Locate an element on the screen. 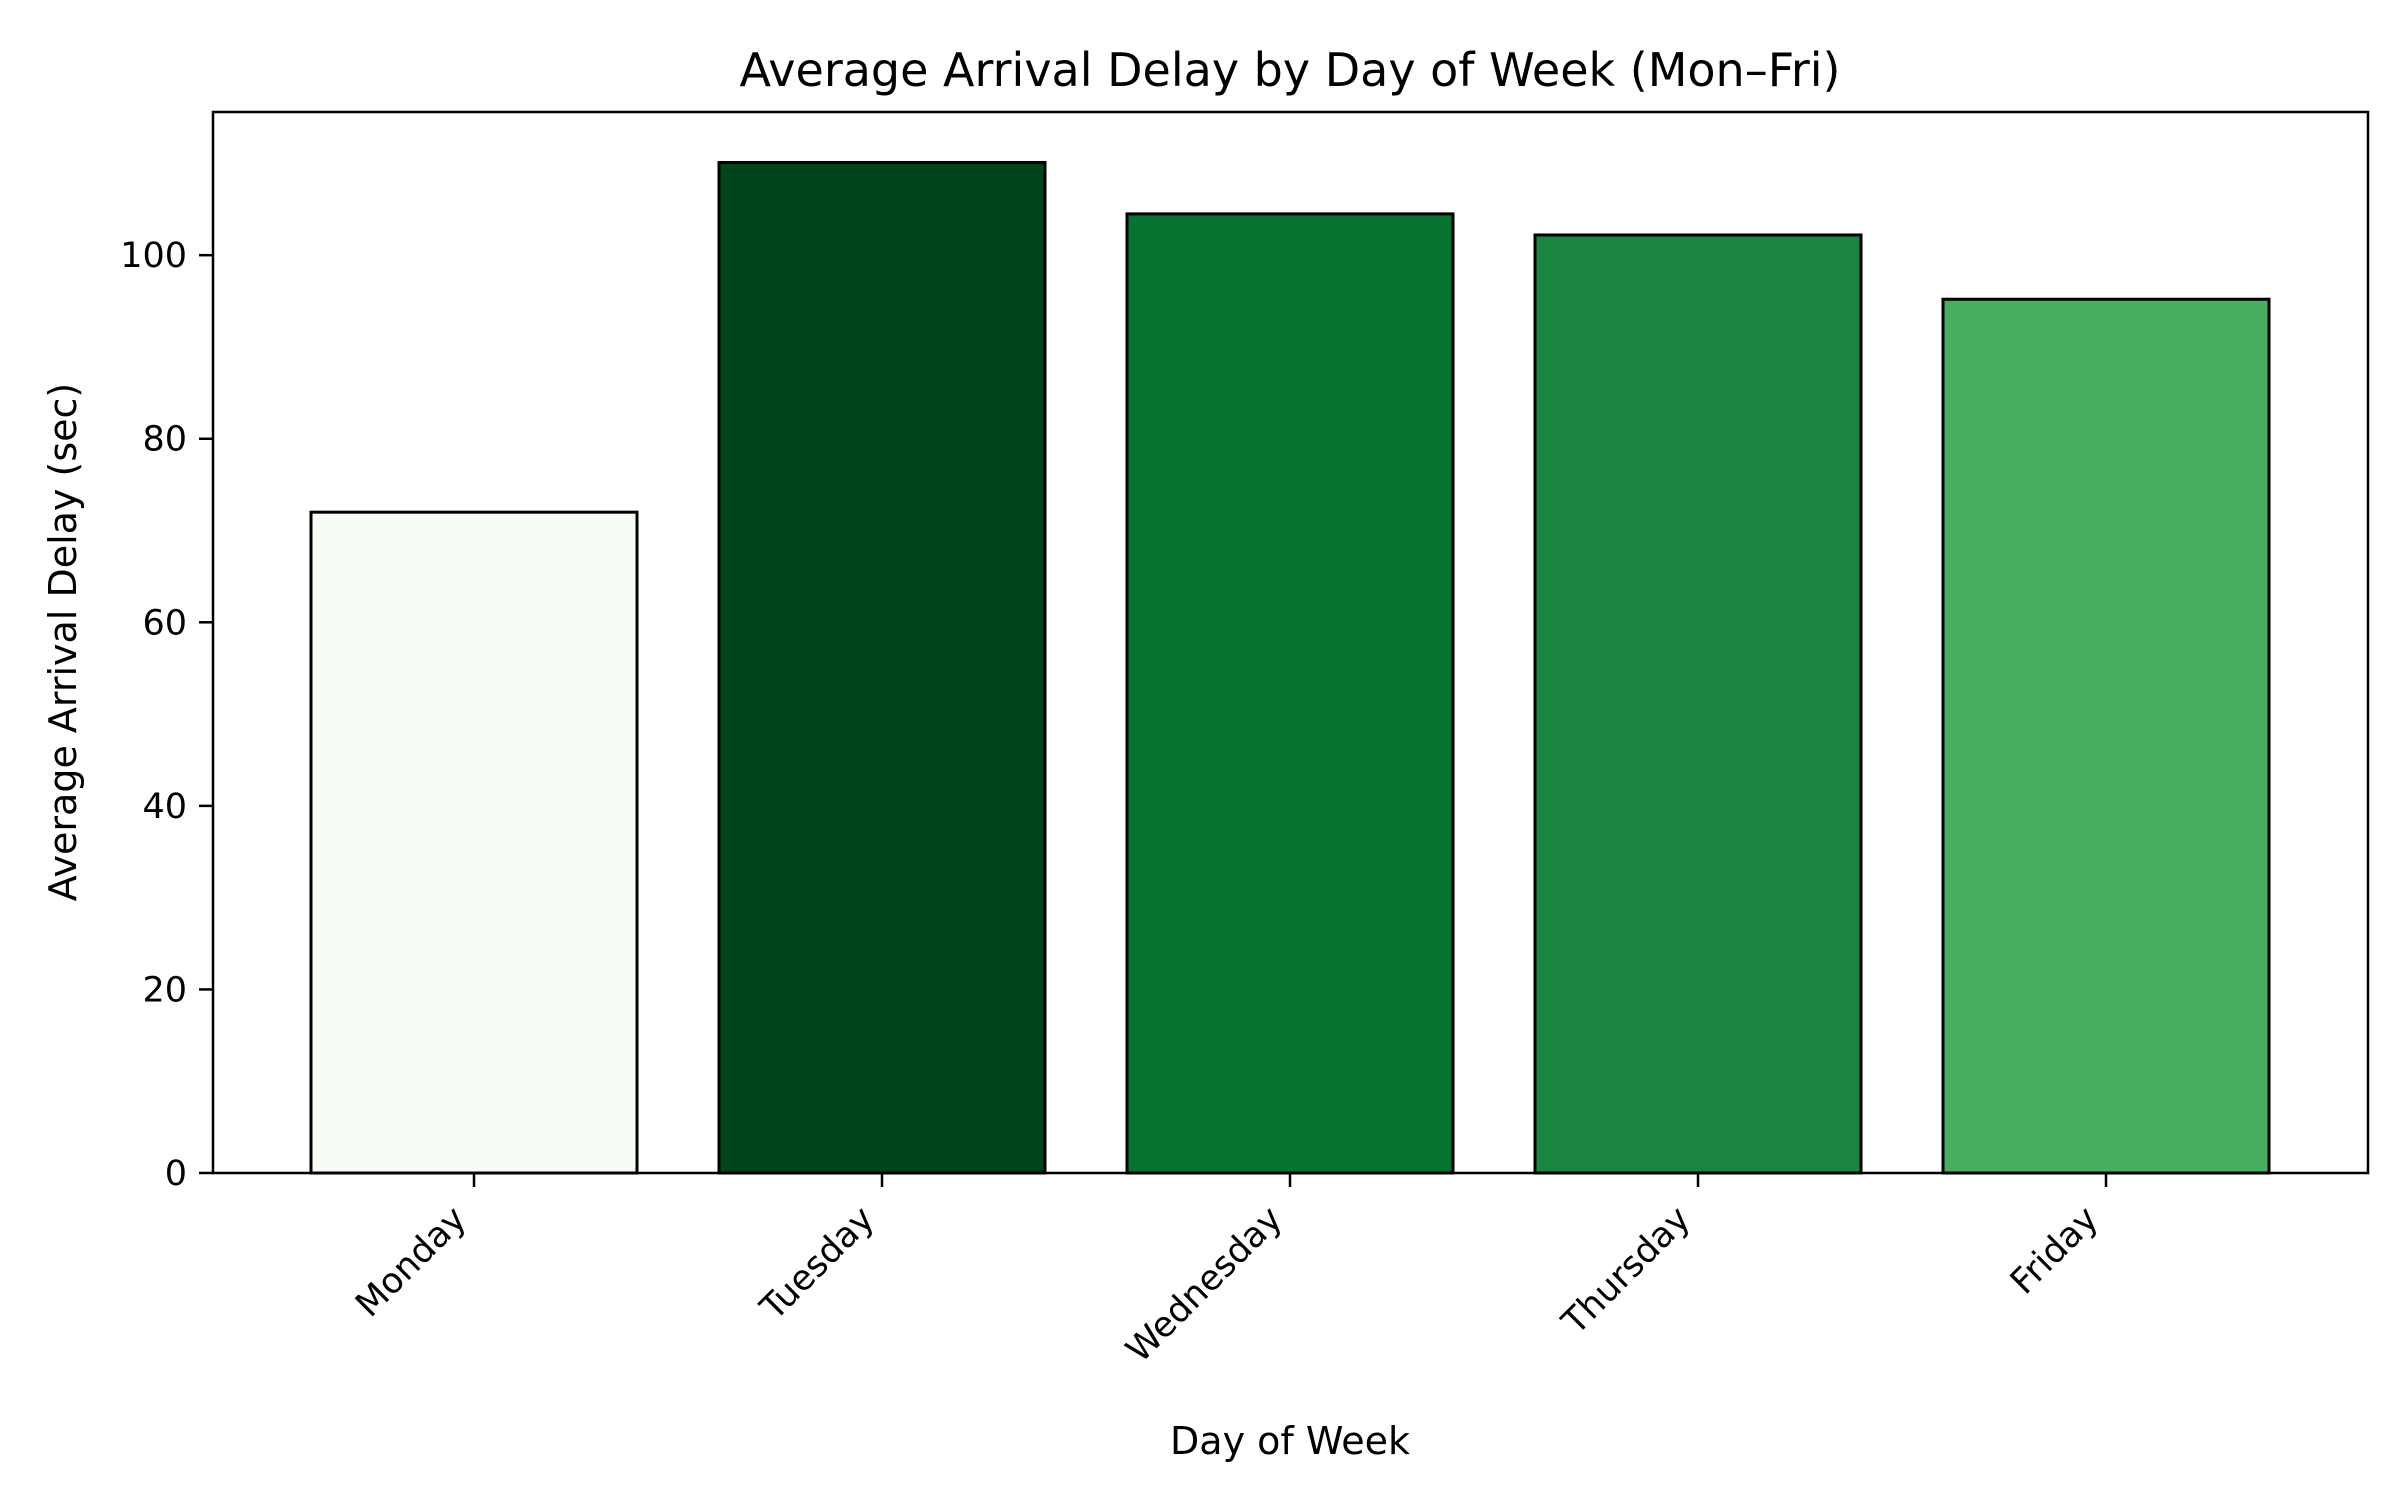 Image resolution: width=2400 pixels, height=1500 pixels. bar-friday is located at coordinates (2106, 736).